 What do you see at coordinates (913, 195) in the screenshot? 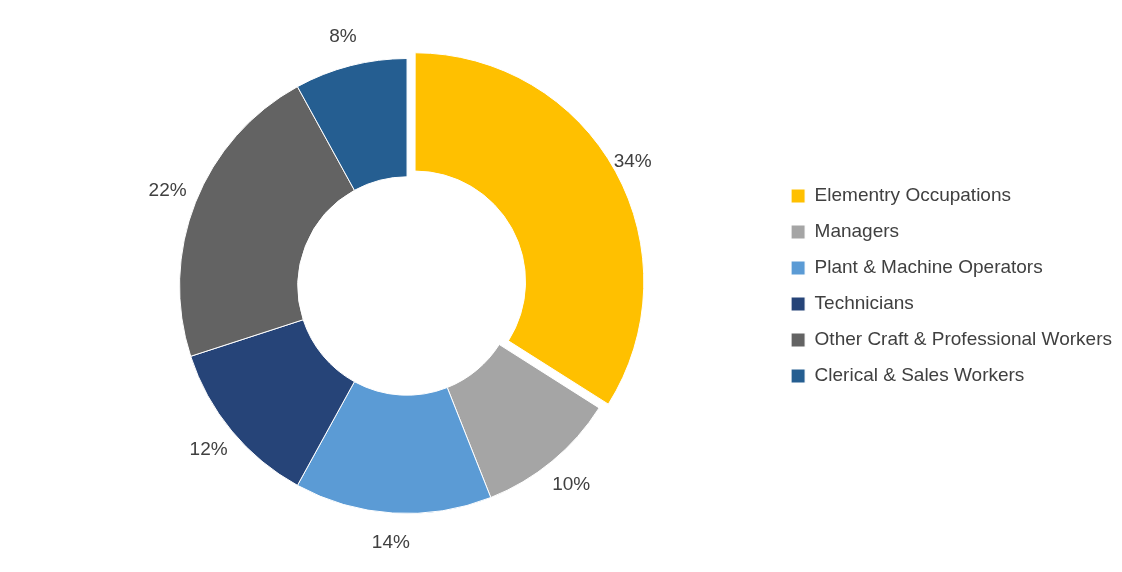
I see `legend-label: Elementry Occupations` at bounding box center [913, 195].